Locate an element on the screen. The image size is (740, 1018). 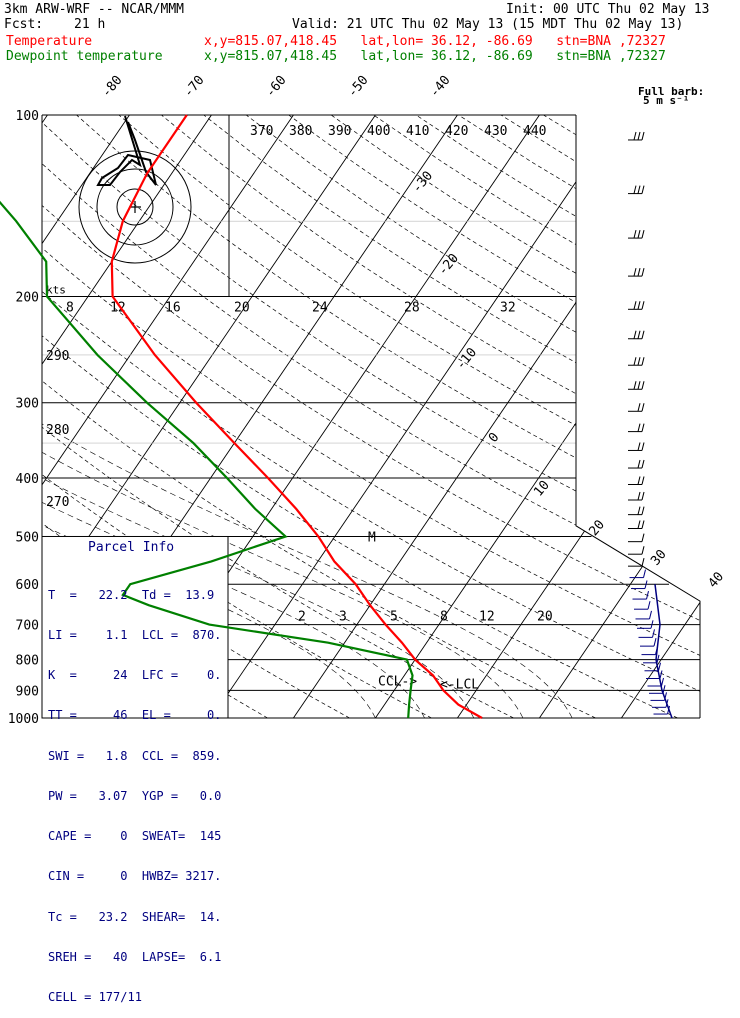
theta-e-label: 420 is located at coordinates (456, 131).